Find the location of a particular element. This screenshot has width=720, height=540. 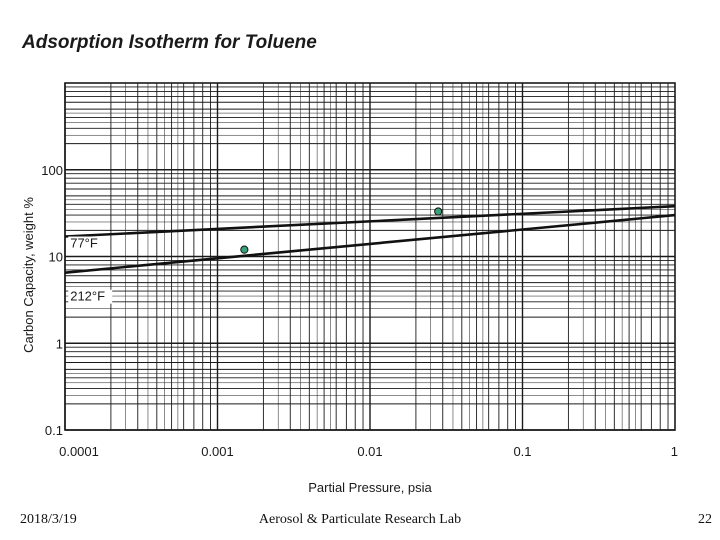

x-tick-label: 0.001 is located at coordinates (217, 451).